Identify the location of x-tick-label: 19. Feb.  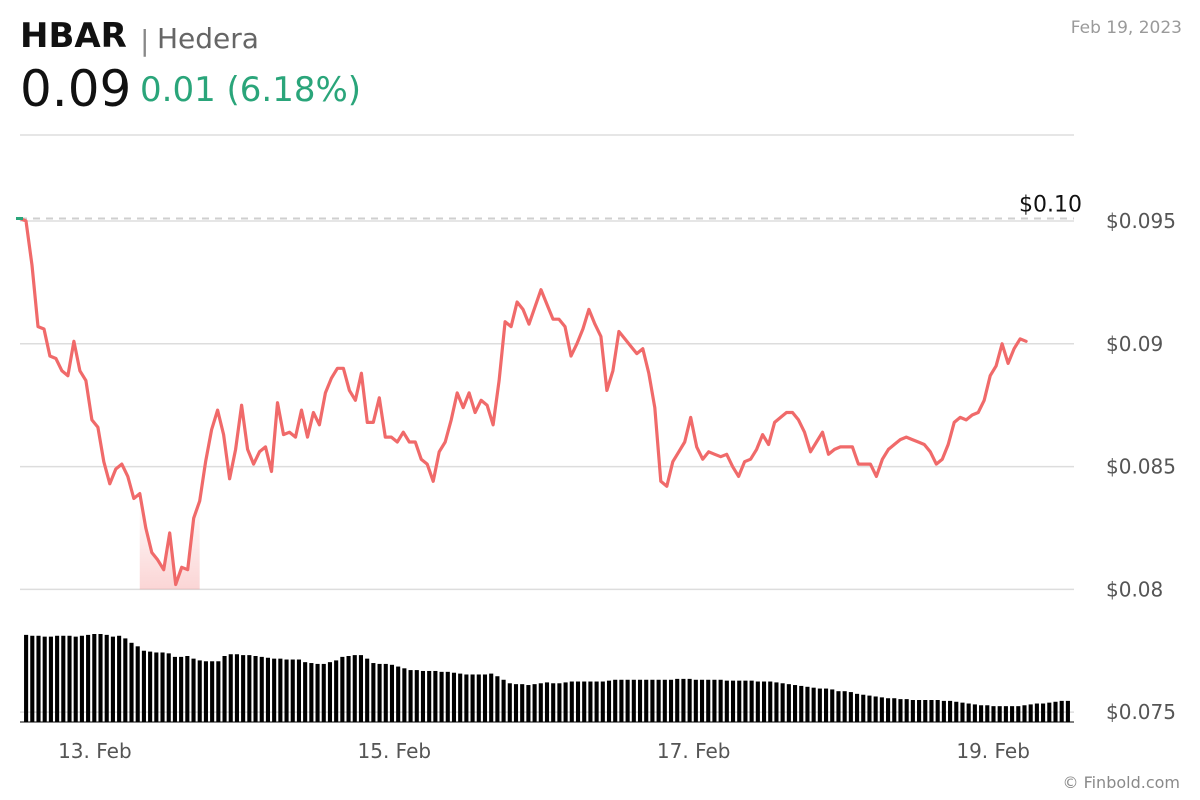
(993, 751).